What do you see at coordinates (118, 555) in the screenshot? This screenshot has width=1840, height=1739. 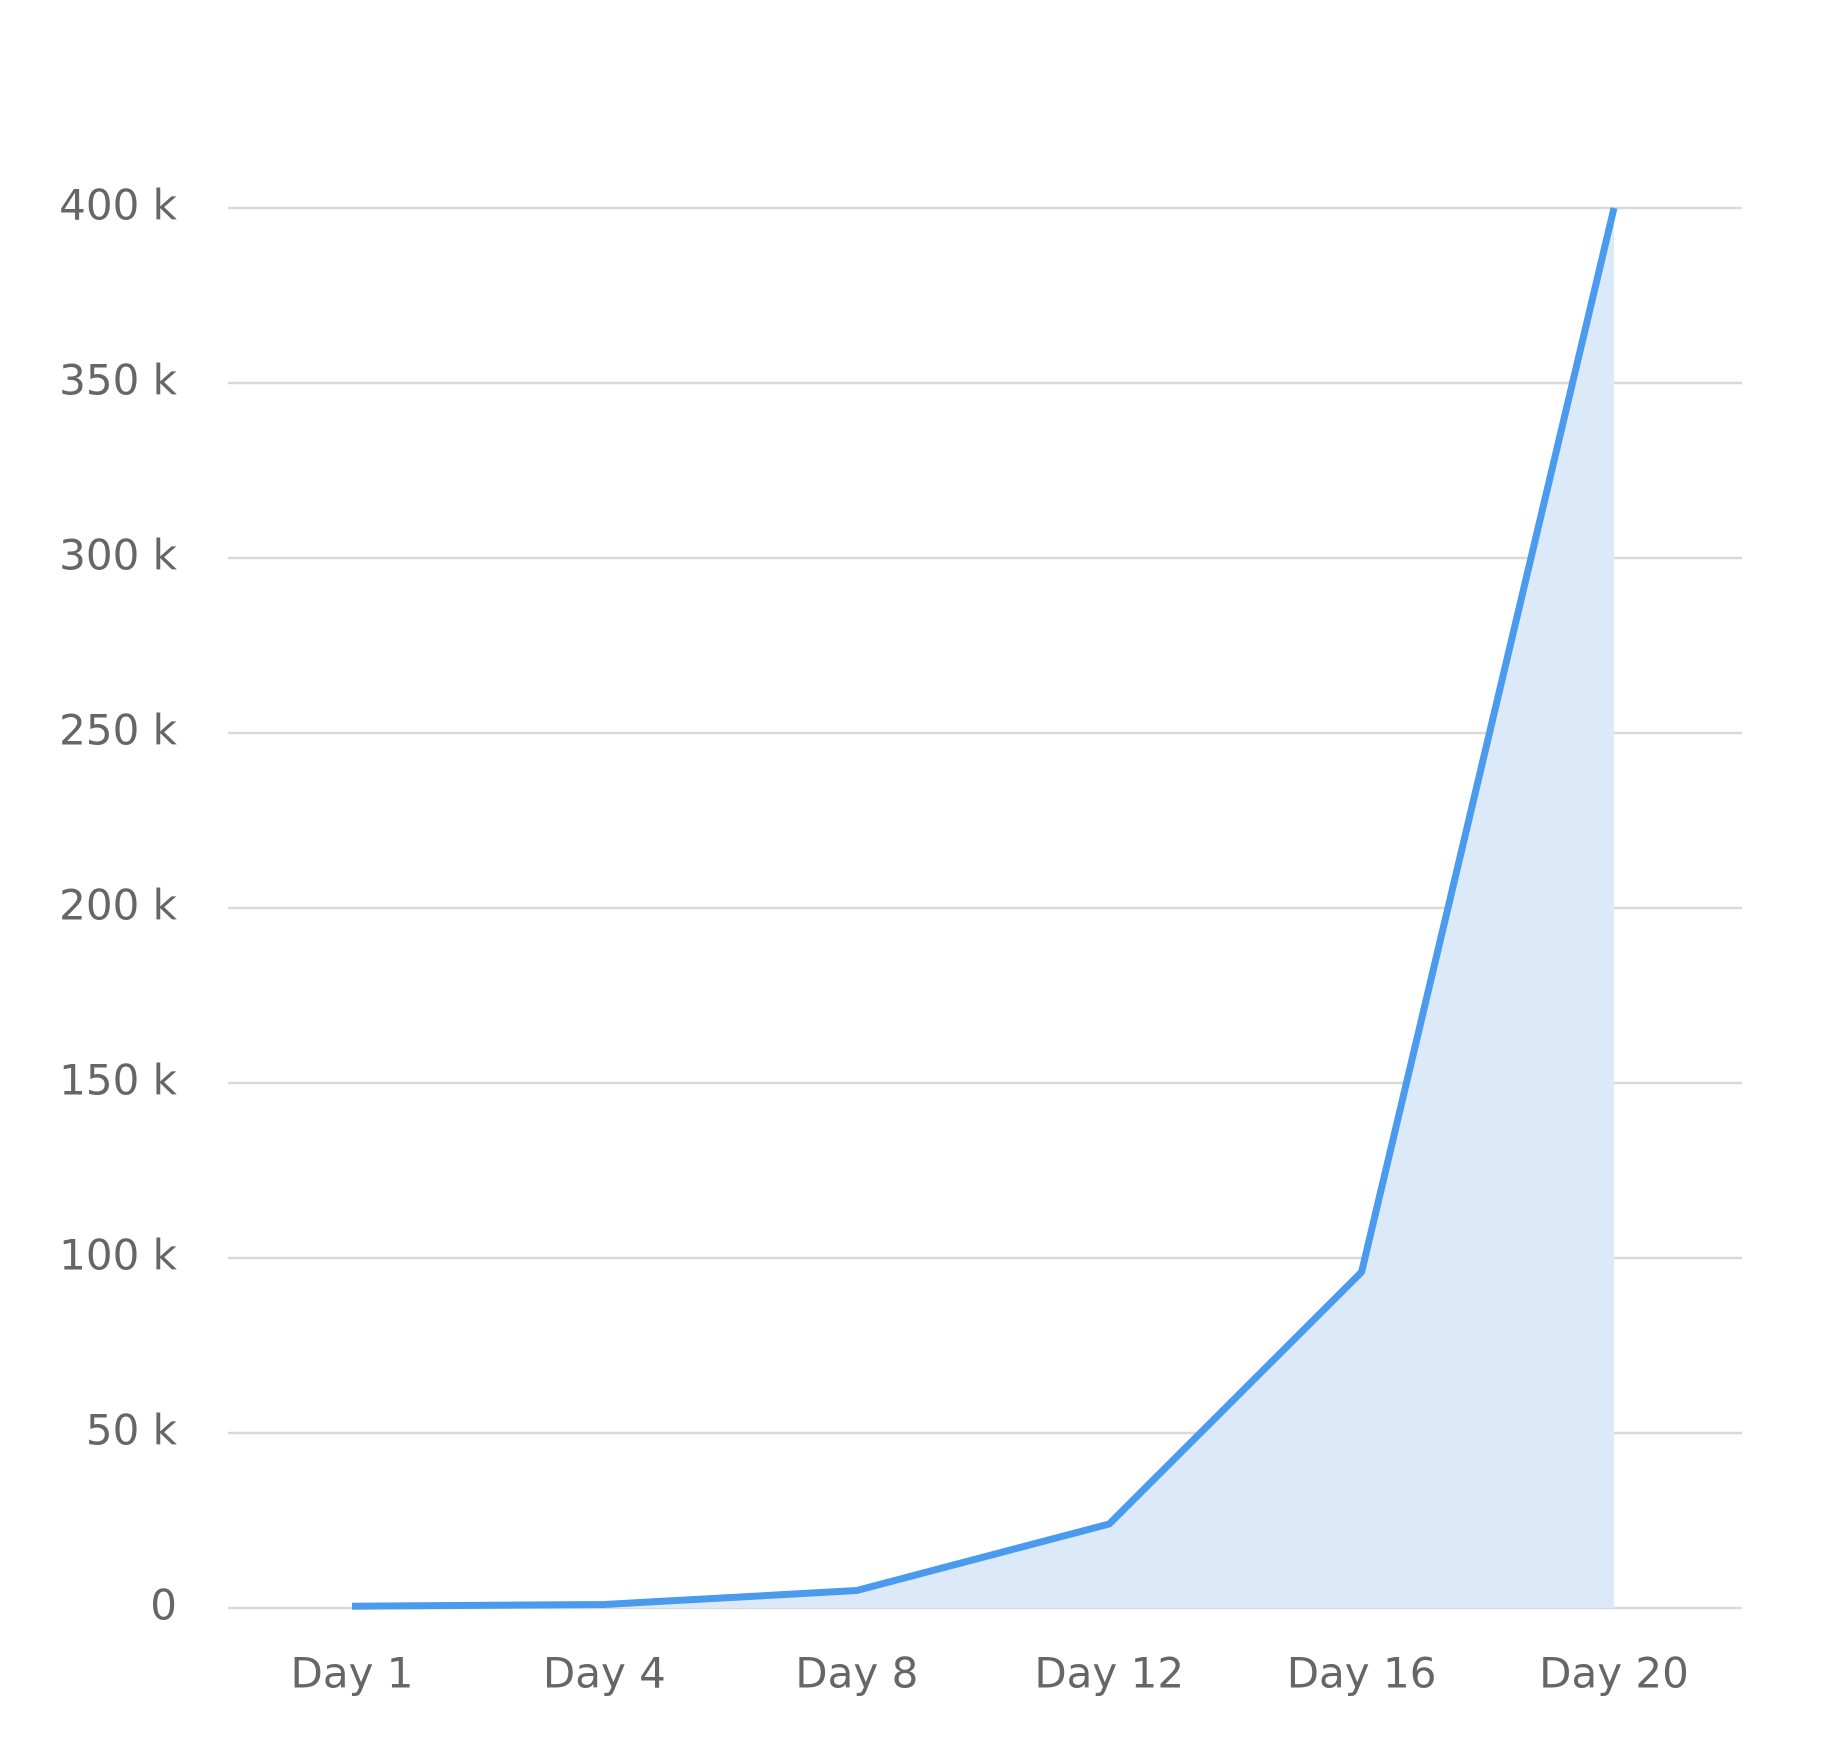 I see `y-tick-label: 300 k` at bounding box center [118, 555].